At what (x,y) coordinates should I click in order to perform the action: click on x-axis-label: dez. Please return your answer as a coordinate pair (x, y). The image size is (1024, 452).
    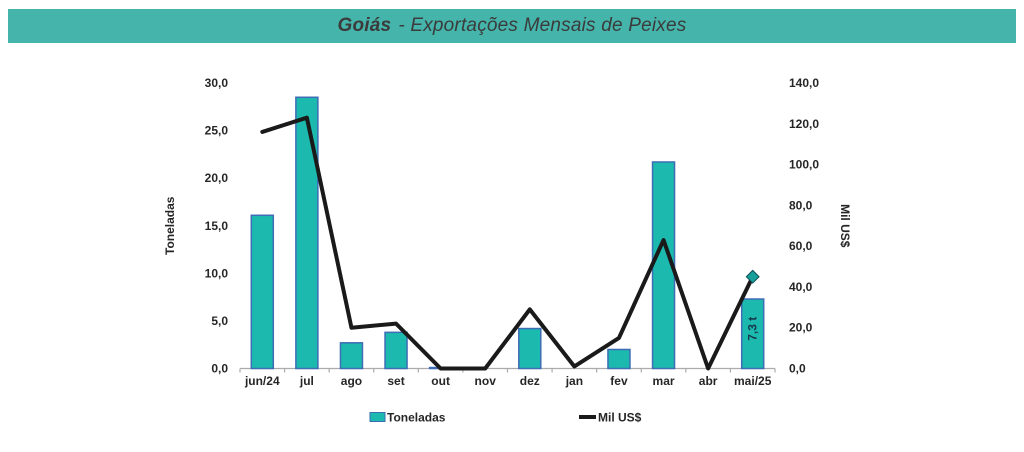
    Looking at the image, I should click on (530, 381).